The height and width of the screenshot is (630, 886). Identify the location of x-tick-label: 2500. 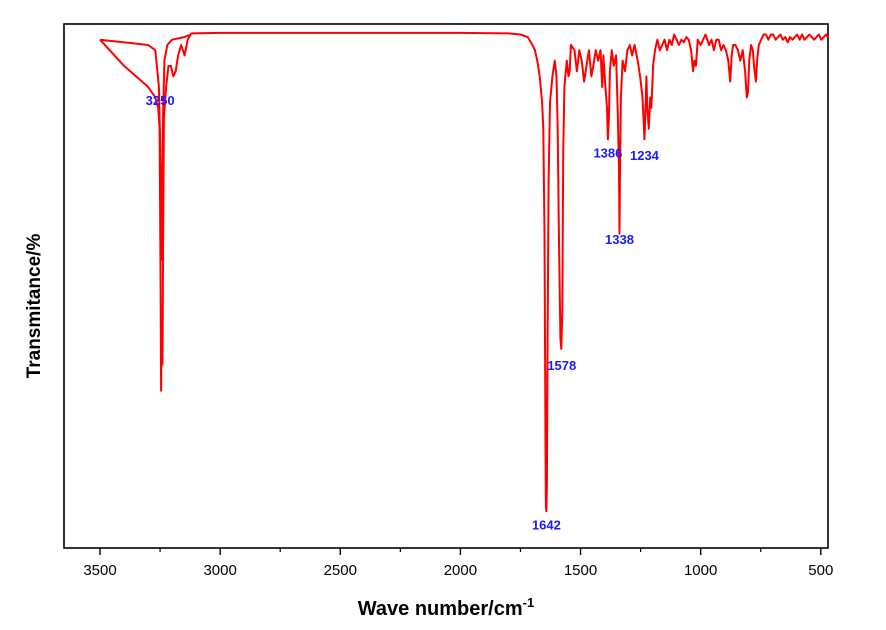
(340, 570).